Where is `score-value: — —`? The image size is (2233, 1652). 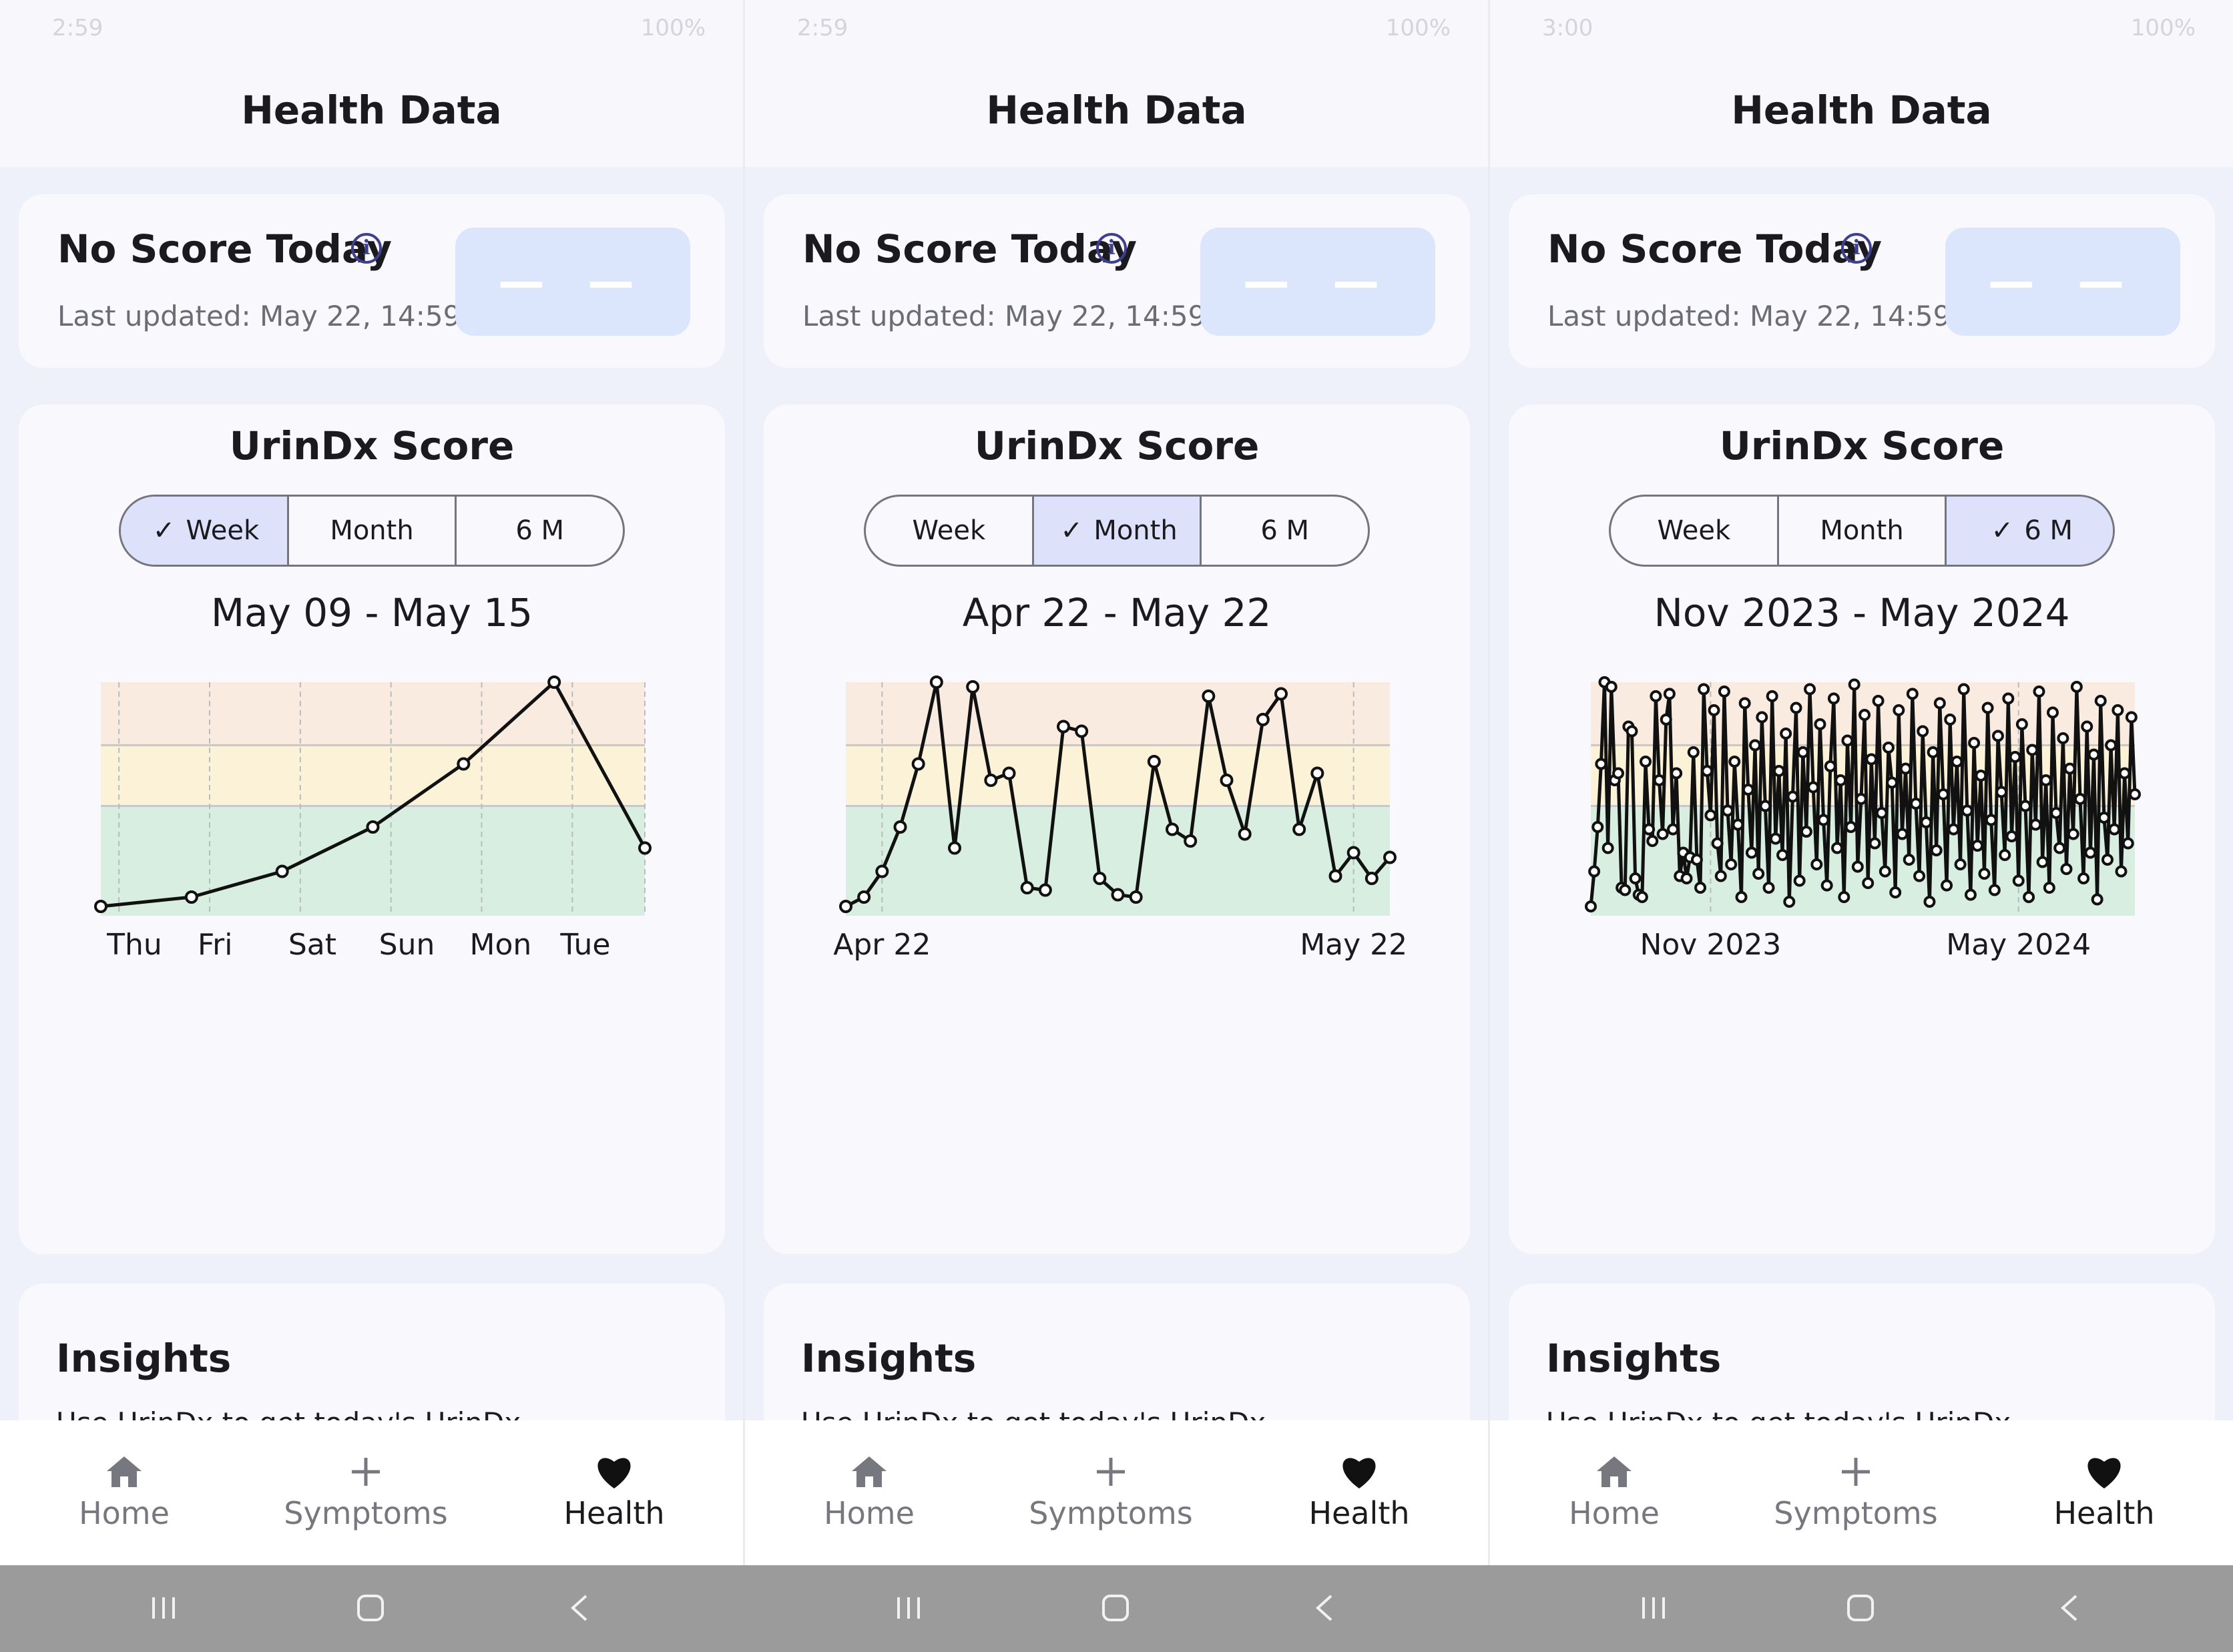 score-value: — — is located at coordinates (2062, 281).